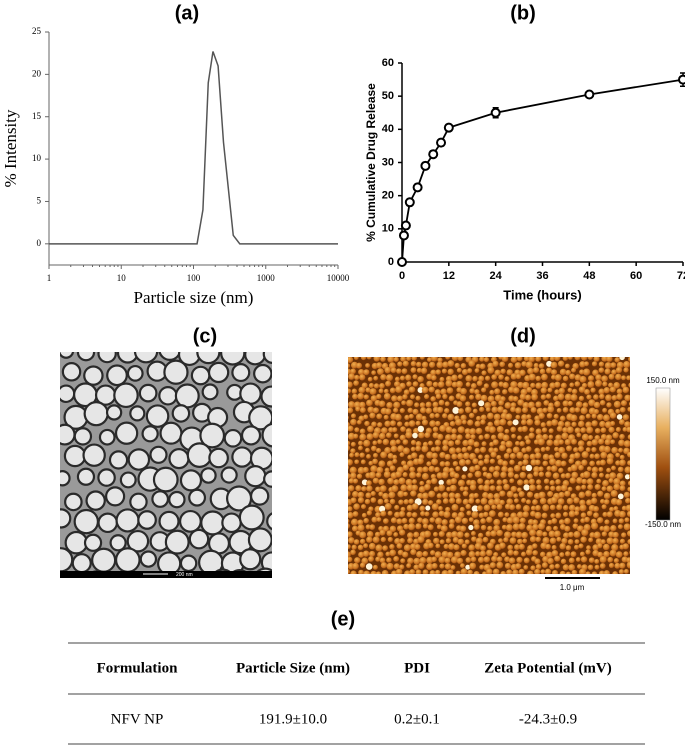  Describe the element at coordinates (417, 719) in the screenshot. I see `table-cell: 0.2±0.1` at that location.